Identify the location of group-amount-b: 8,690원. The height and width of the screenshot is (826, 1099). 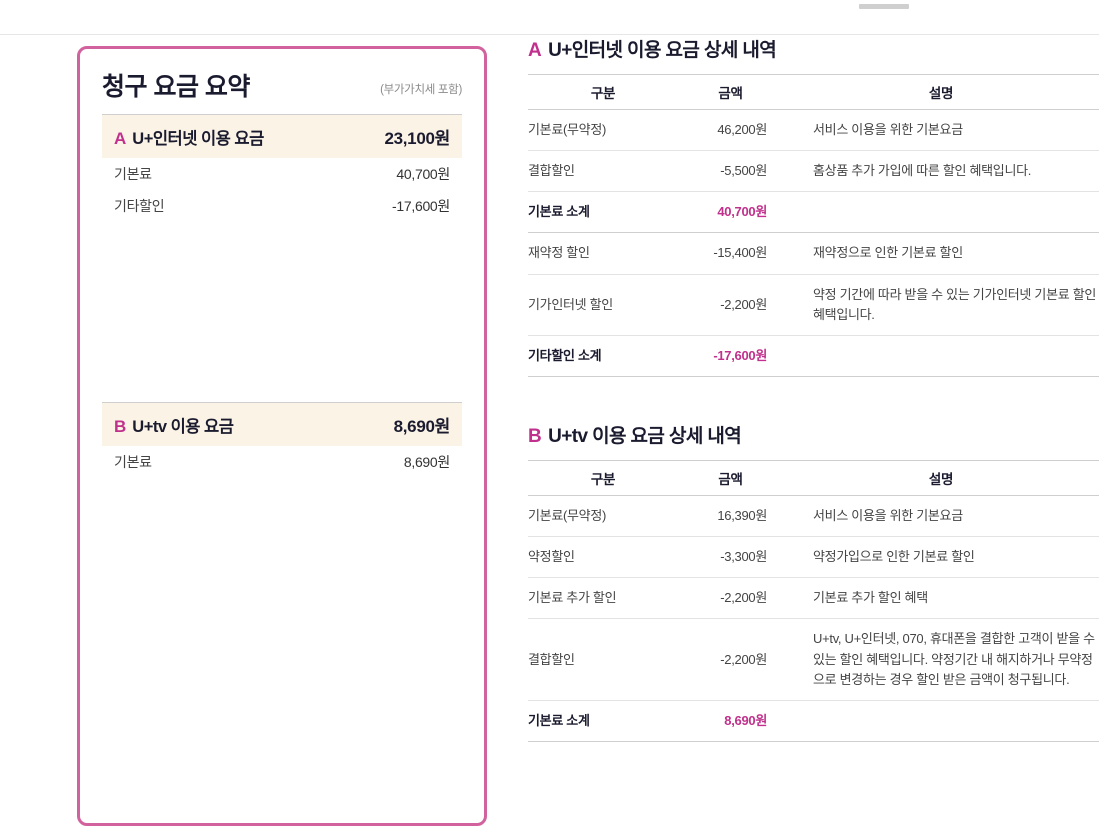
(422, 426).